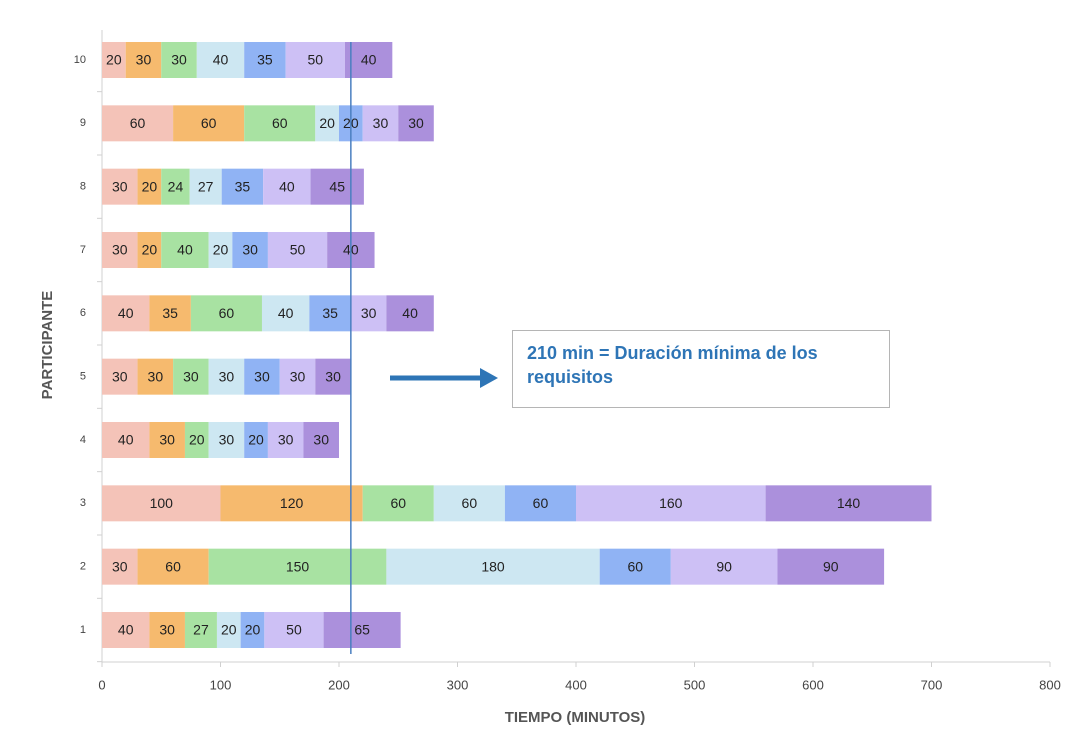 Image resolution: width=1083 pixels, height=751 pixels. What do you see at coordinates (83, 503) in the screenshot?
I see `y-tick-label: 3` at bounding box center [83, 503].